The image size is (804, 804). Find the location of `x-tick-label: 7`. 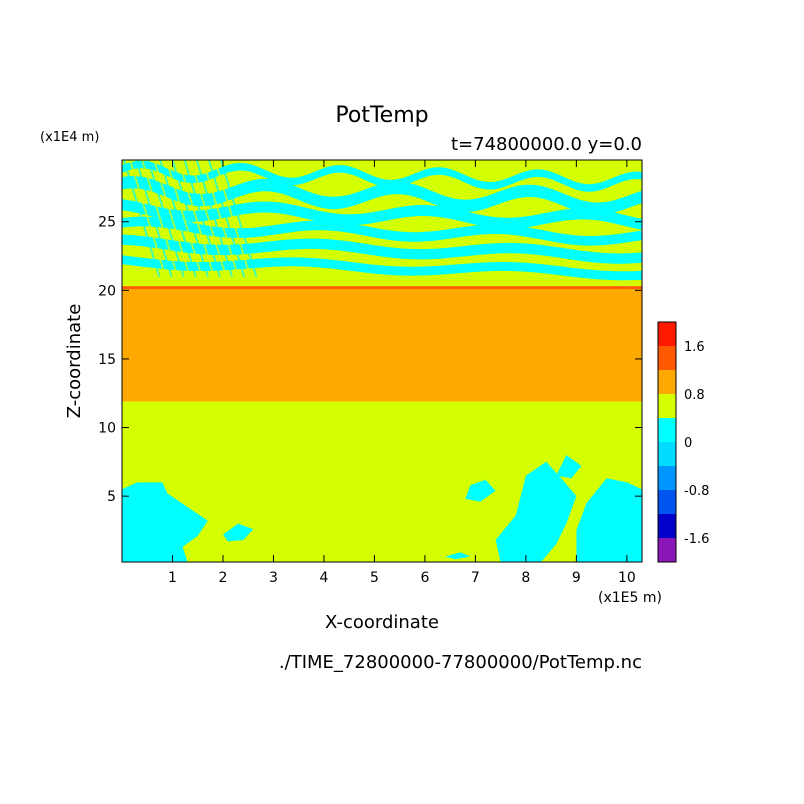

x-tick-label: 7 is located at coordinates (475, 578).